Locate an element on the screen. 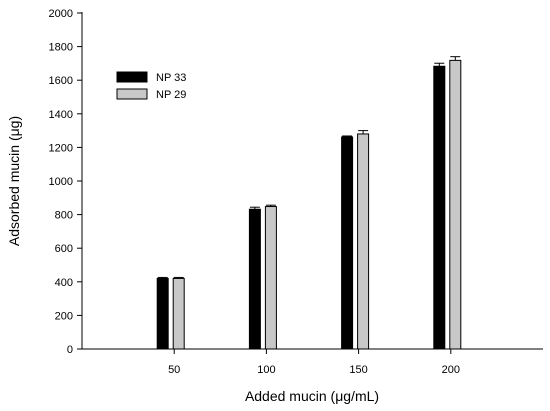 Image resolution: width=550 pixels, height=411 pixels. x-axis-ticks: 50 100 150 200 is located at coordinates (314, 362).